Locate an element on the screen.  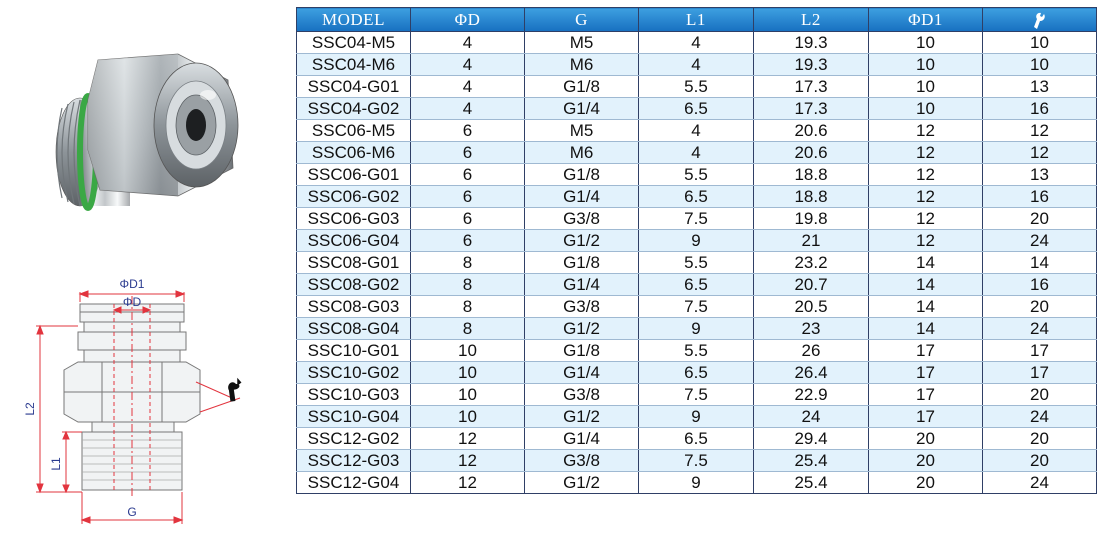
table-header-row: MODEL ΦD G L1 L2 ΦD1 is located at coordinates (696, 19).